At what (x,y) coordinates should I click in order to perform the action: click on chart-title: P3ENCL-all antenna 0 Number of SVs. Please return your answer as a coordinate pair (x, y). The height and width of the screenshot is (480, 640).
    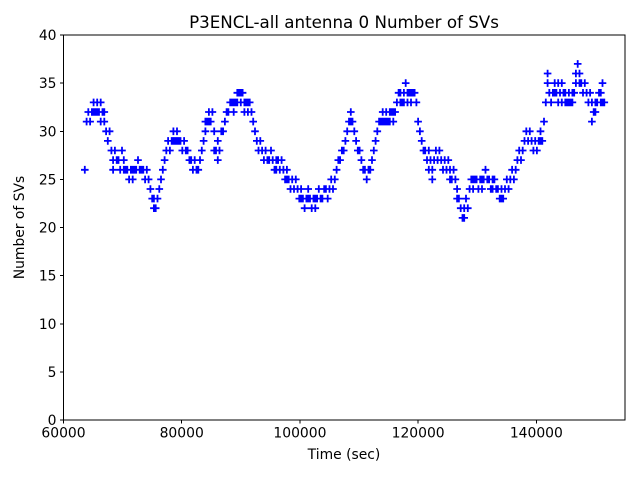
    Looking at the image, I should click on (344, 22).